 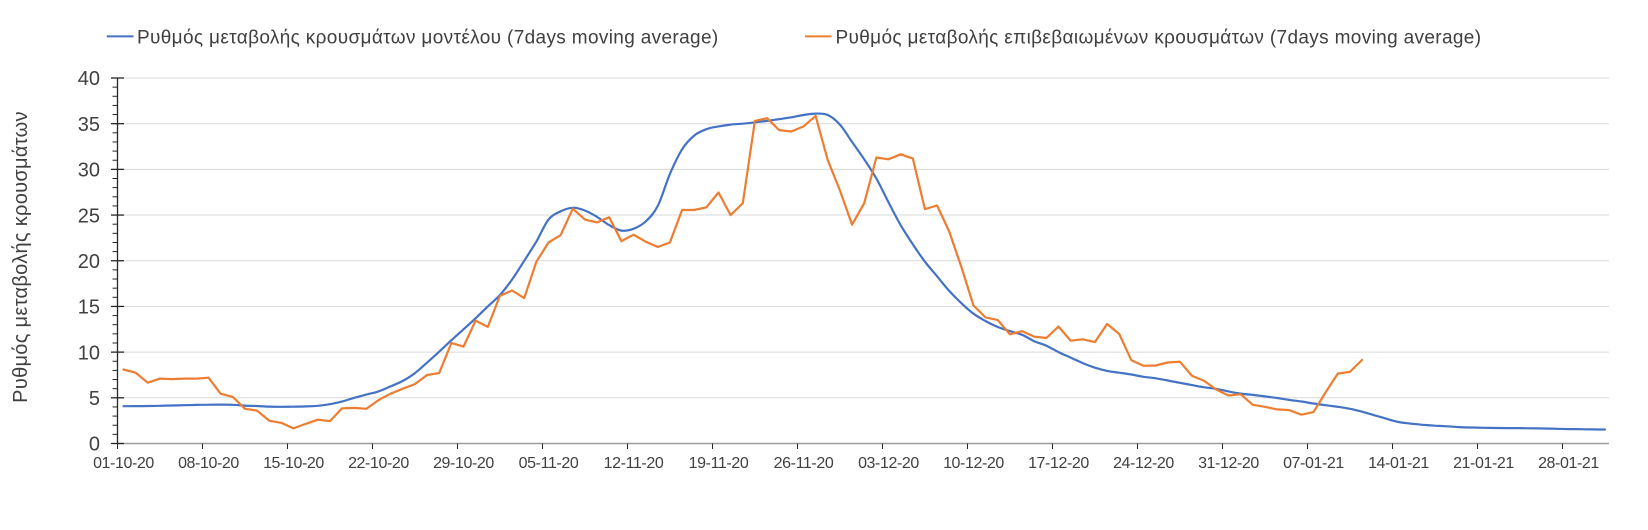 I want to click on svg-text: 31-12-20, so click(x=1228, y=463).